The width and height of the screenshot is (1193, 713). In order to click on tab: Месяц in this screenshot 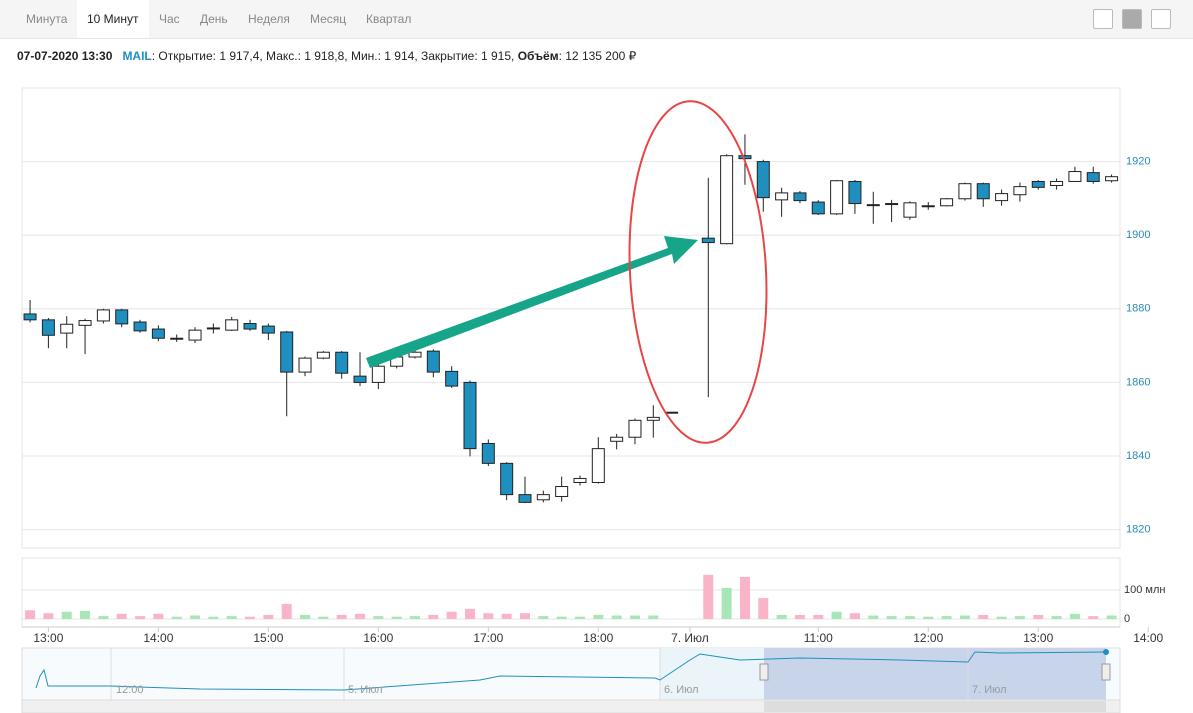, I will do `click(328, 19)`.